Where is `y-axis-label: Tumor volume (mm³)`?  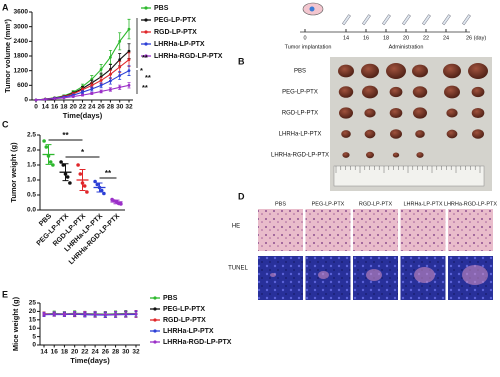 y-axis-label: Tumor volume (mm³) is located at coordinates (7, 55).